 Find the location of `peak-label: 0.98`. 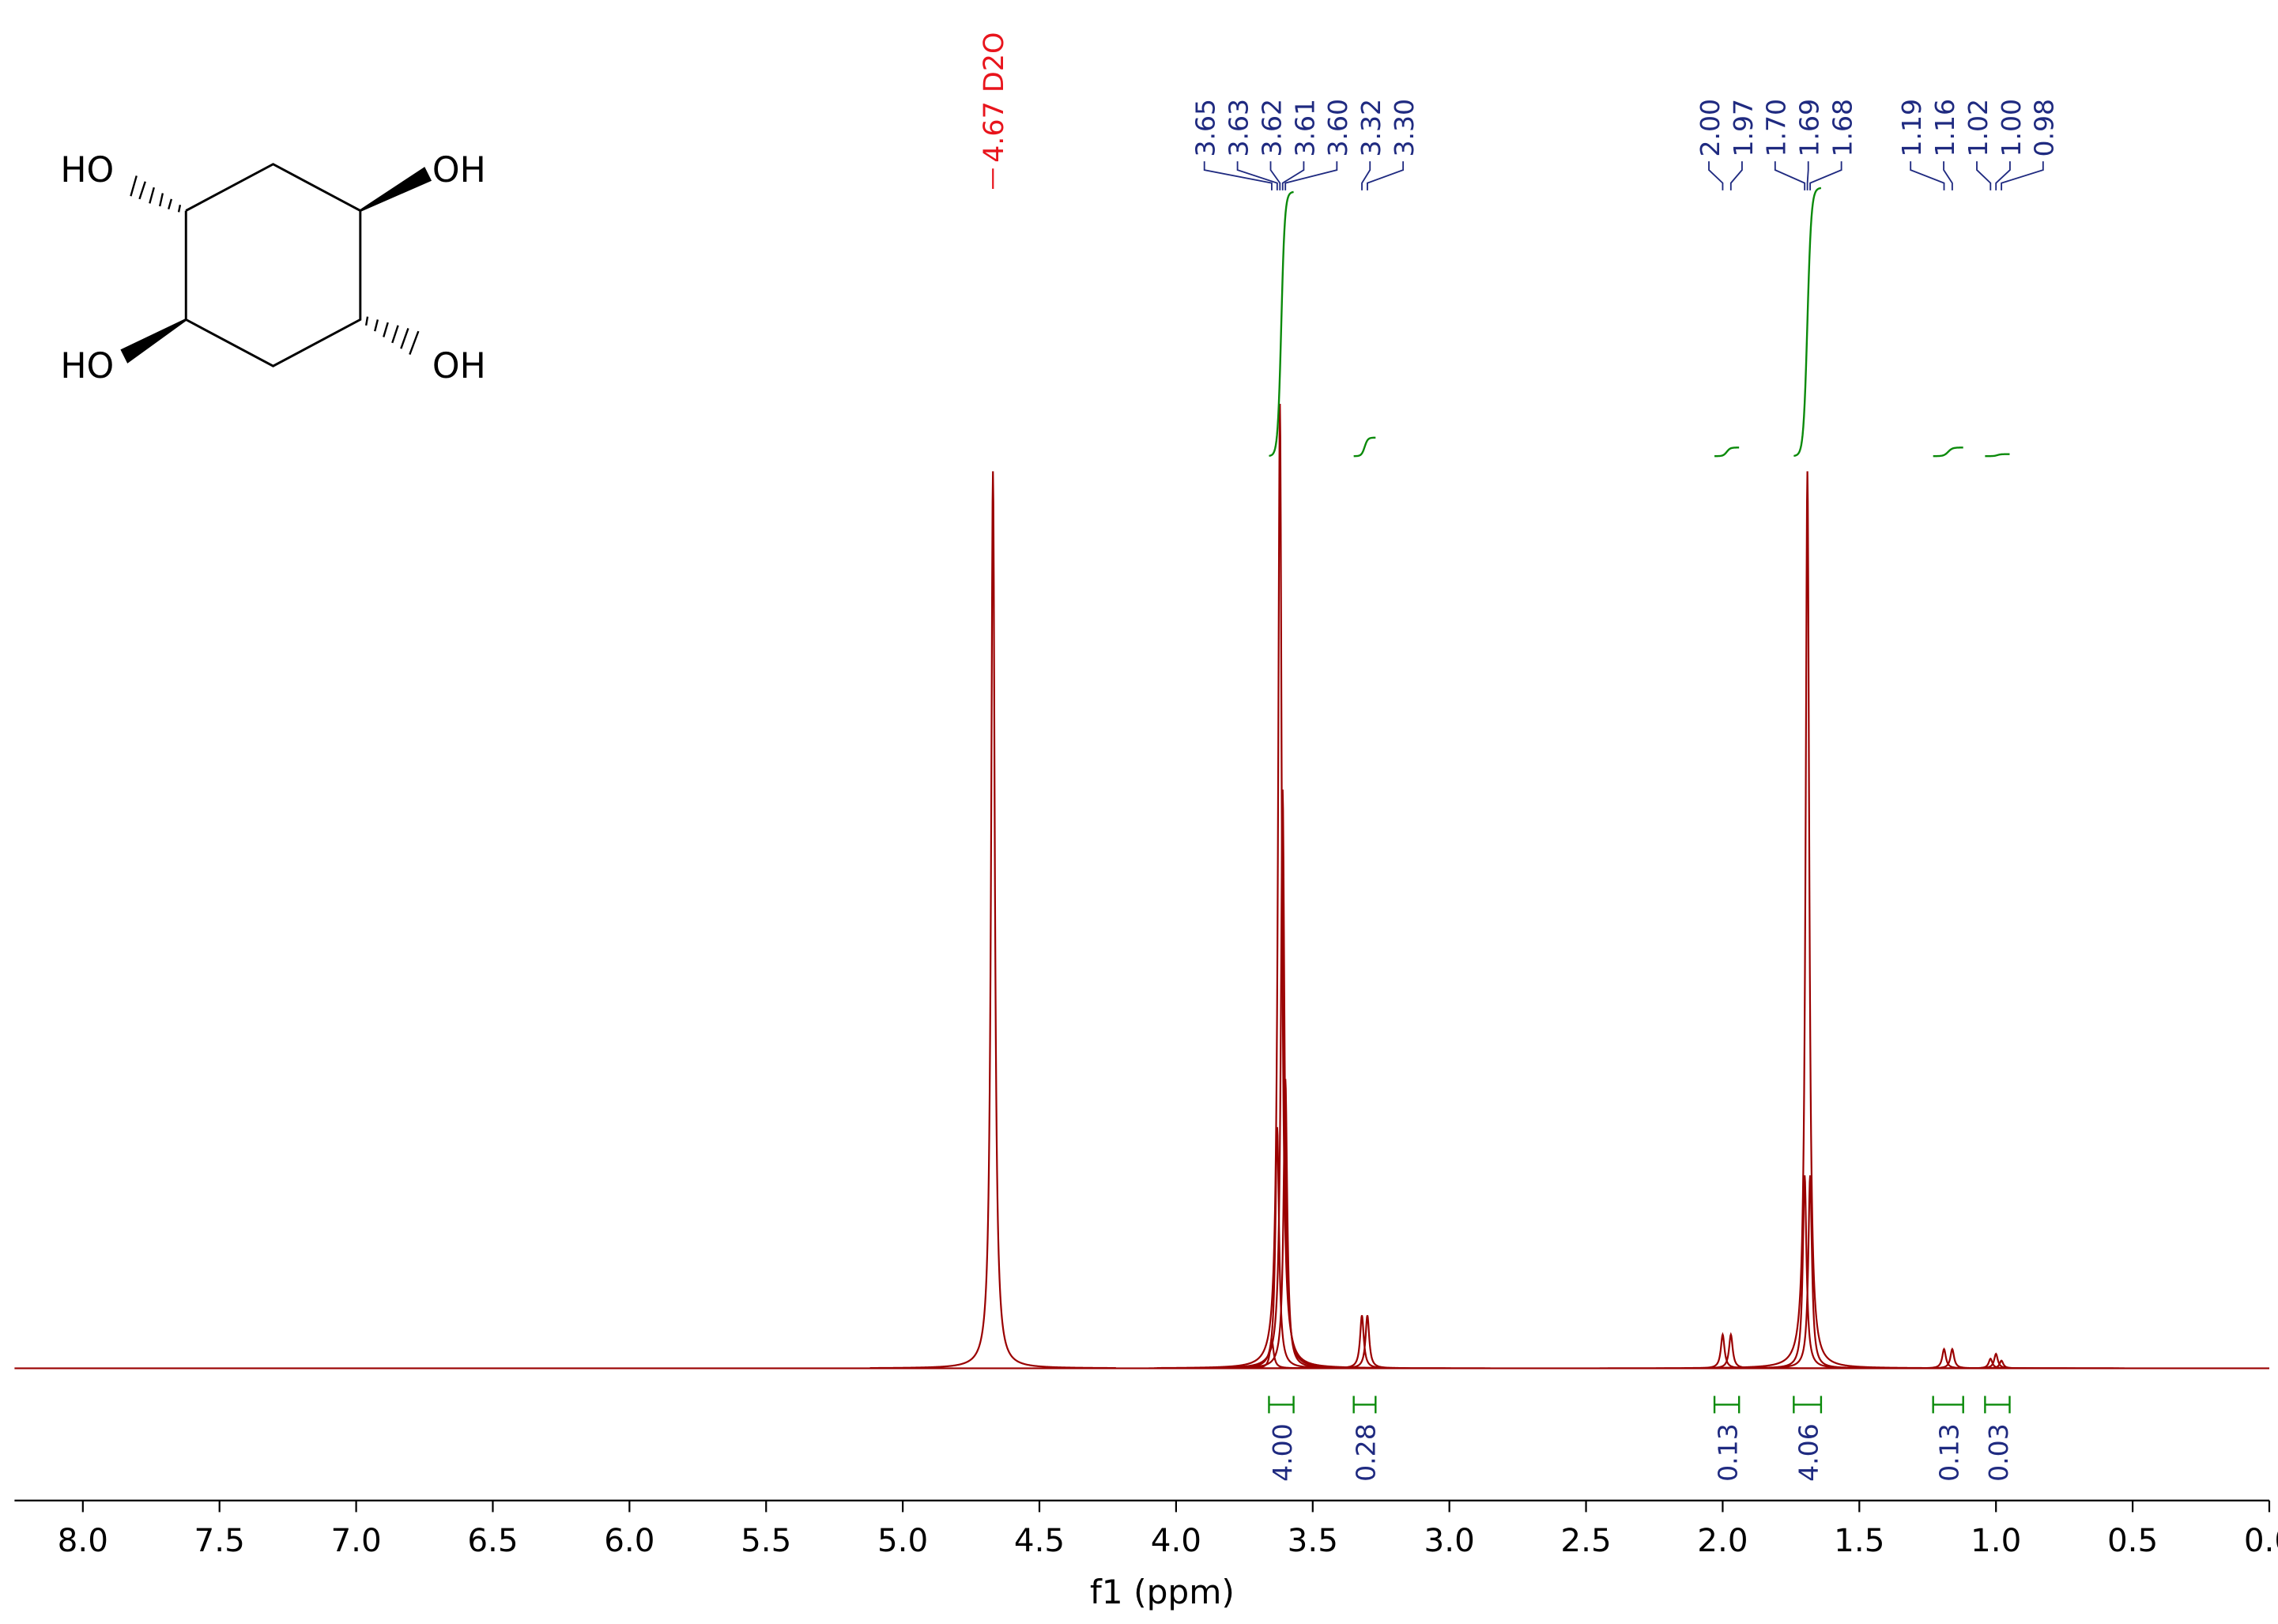

peak-label: 0.98 is located at coordinates (2044, 128).